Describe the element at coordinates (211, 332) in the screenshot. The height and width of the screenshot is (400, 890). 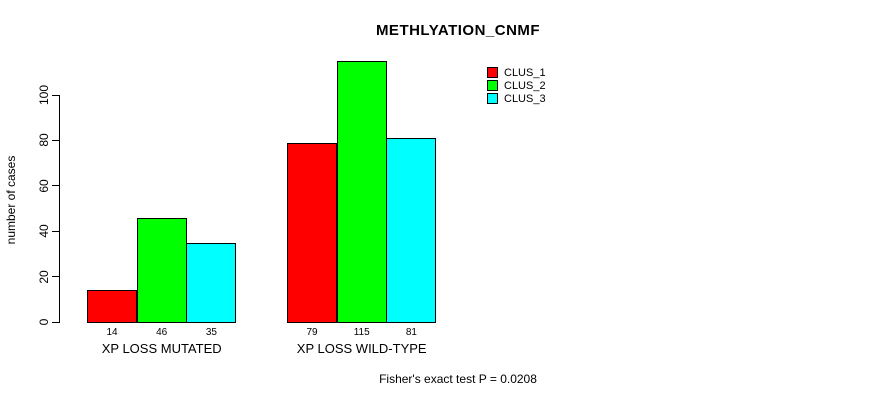
I see `bar-value-label: 35` at that location.